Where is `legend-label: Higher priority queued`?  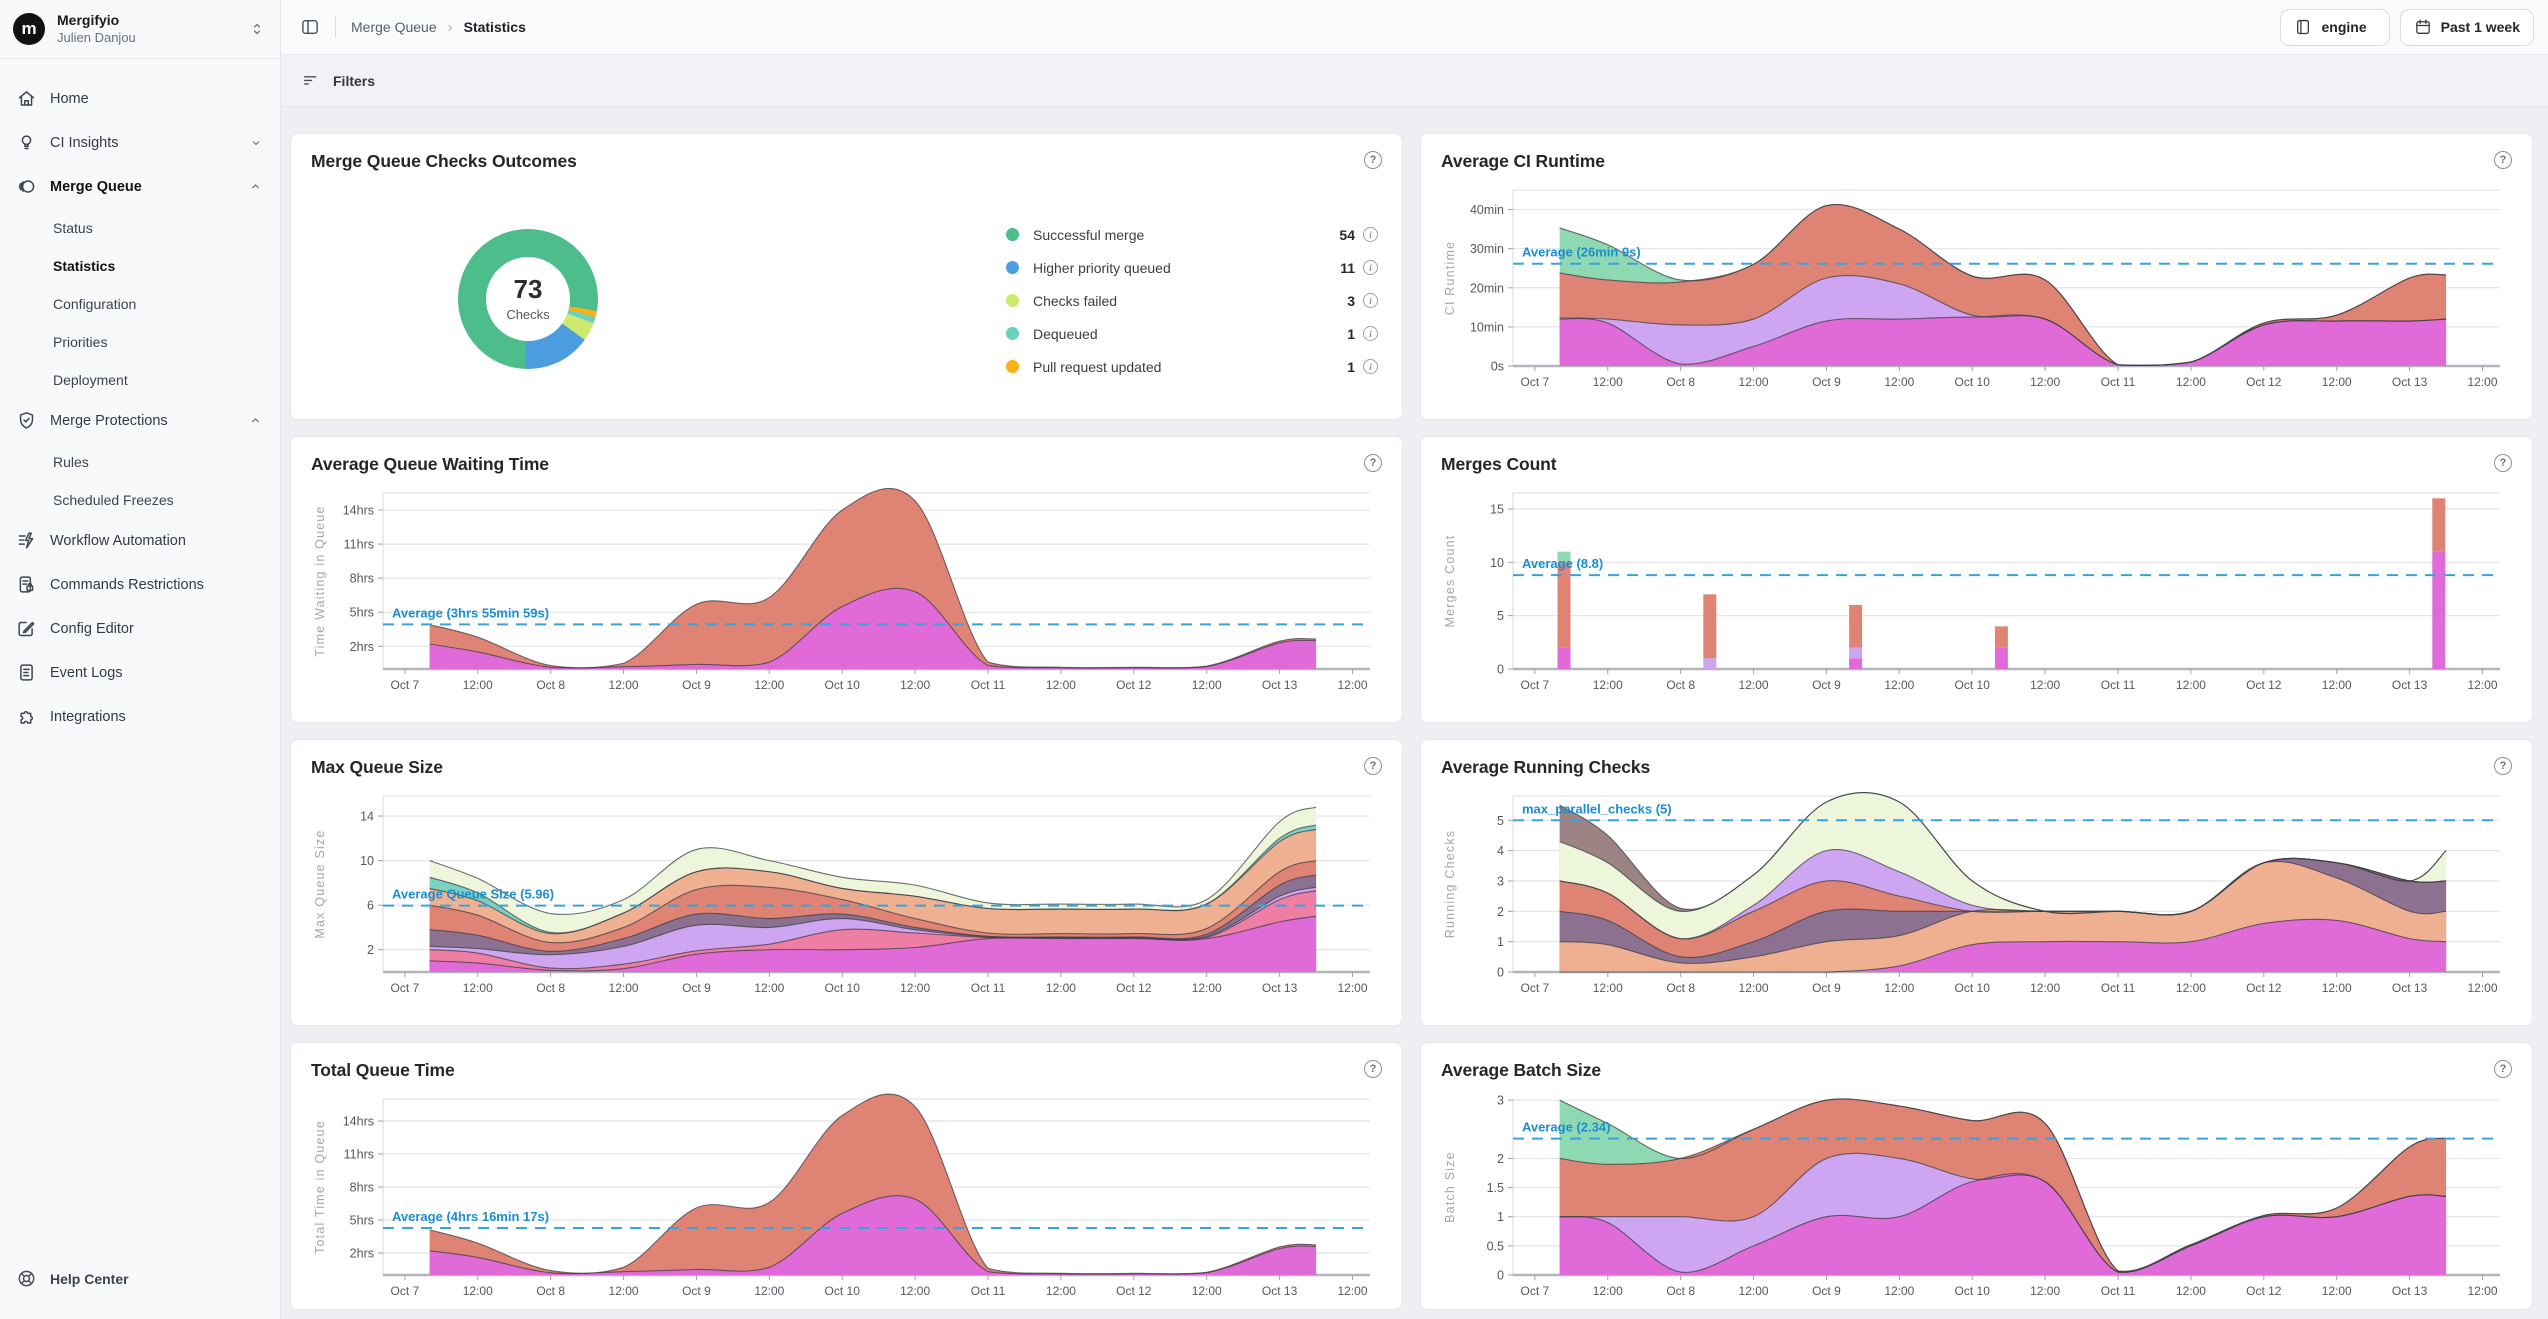
legend-label: Higher priority queued is located at coordinates (1102, 267).